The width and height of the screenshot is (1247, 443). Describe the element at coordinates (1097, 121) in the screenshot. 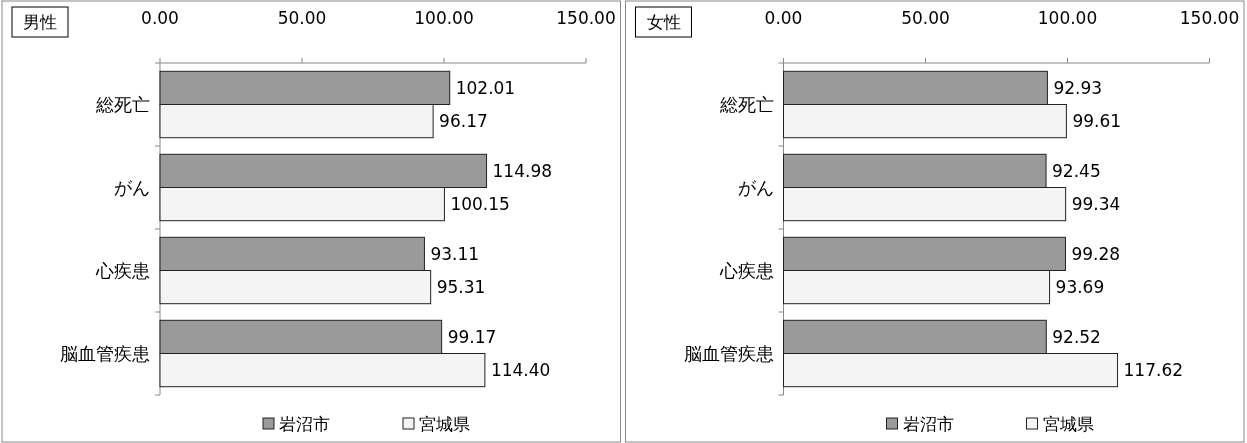

I see `data-label: 99.61` at that location.